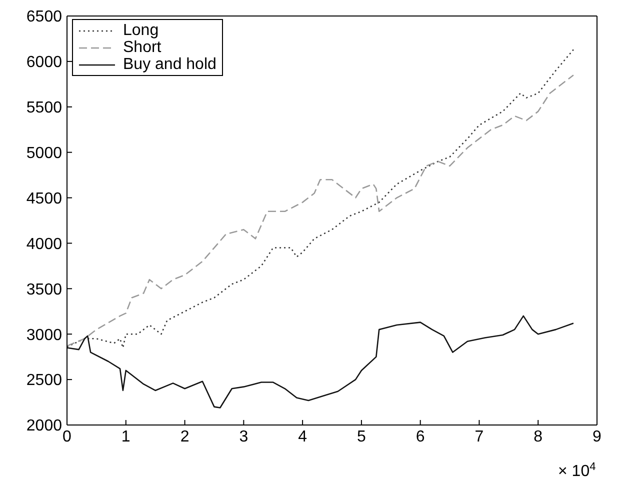 The height and width of the screenshot is (494, 637). Describe the element at coordinates (44, 199) in the screenshot. I see `y-tick-label: 4500` at that location.